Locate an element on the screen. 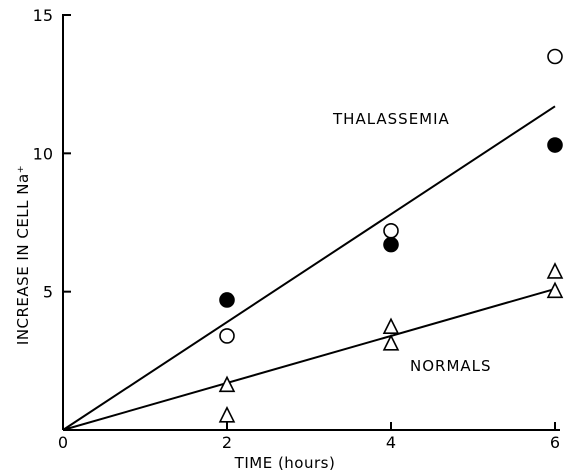  x-tick-label: 4 is located at coordinates (391, 442).